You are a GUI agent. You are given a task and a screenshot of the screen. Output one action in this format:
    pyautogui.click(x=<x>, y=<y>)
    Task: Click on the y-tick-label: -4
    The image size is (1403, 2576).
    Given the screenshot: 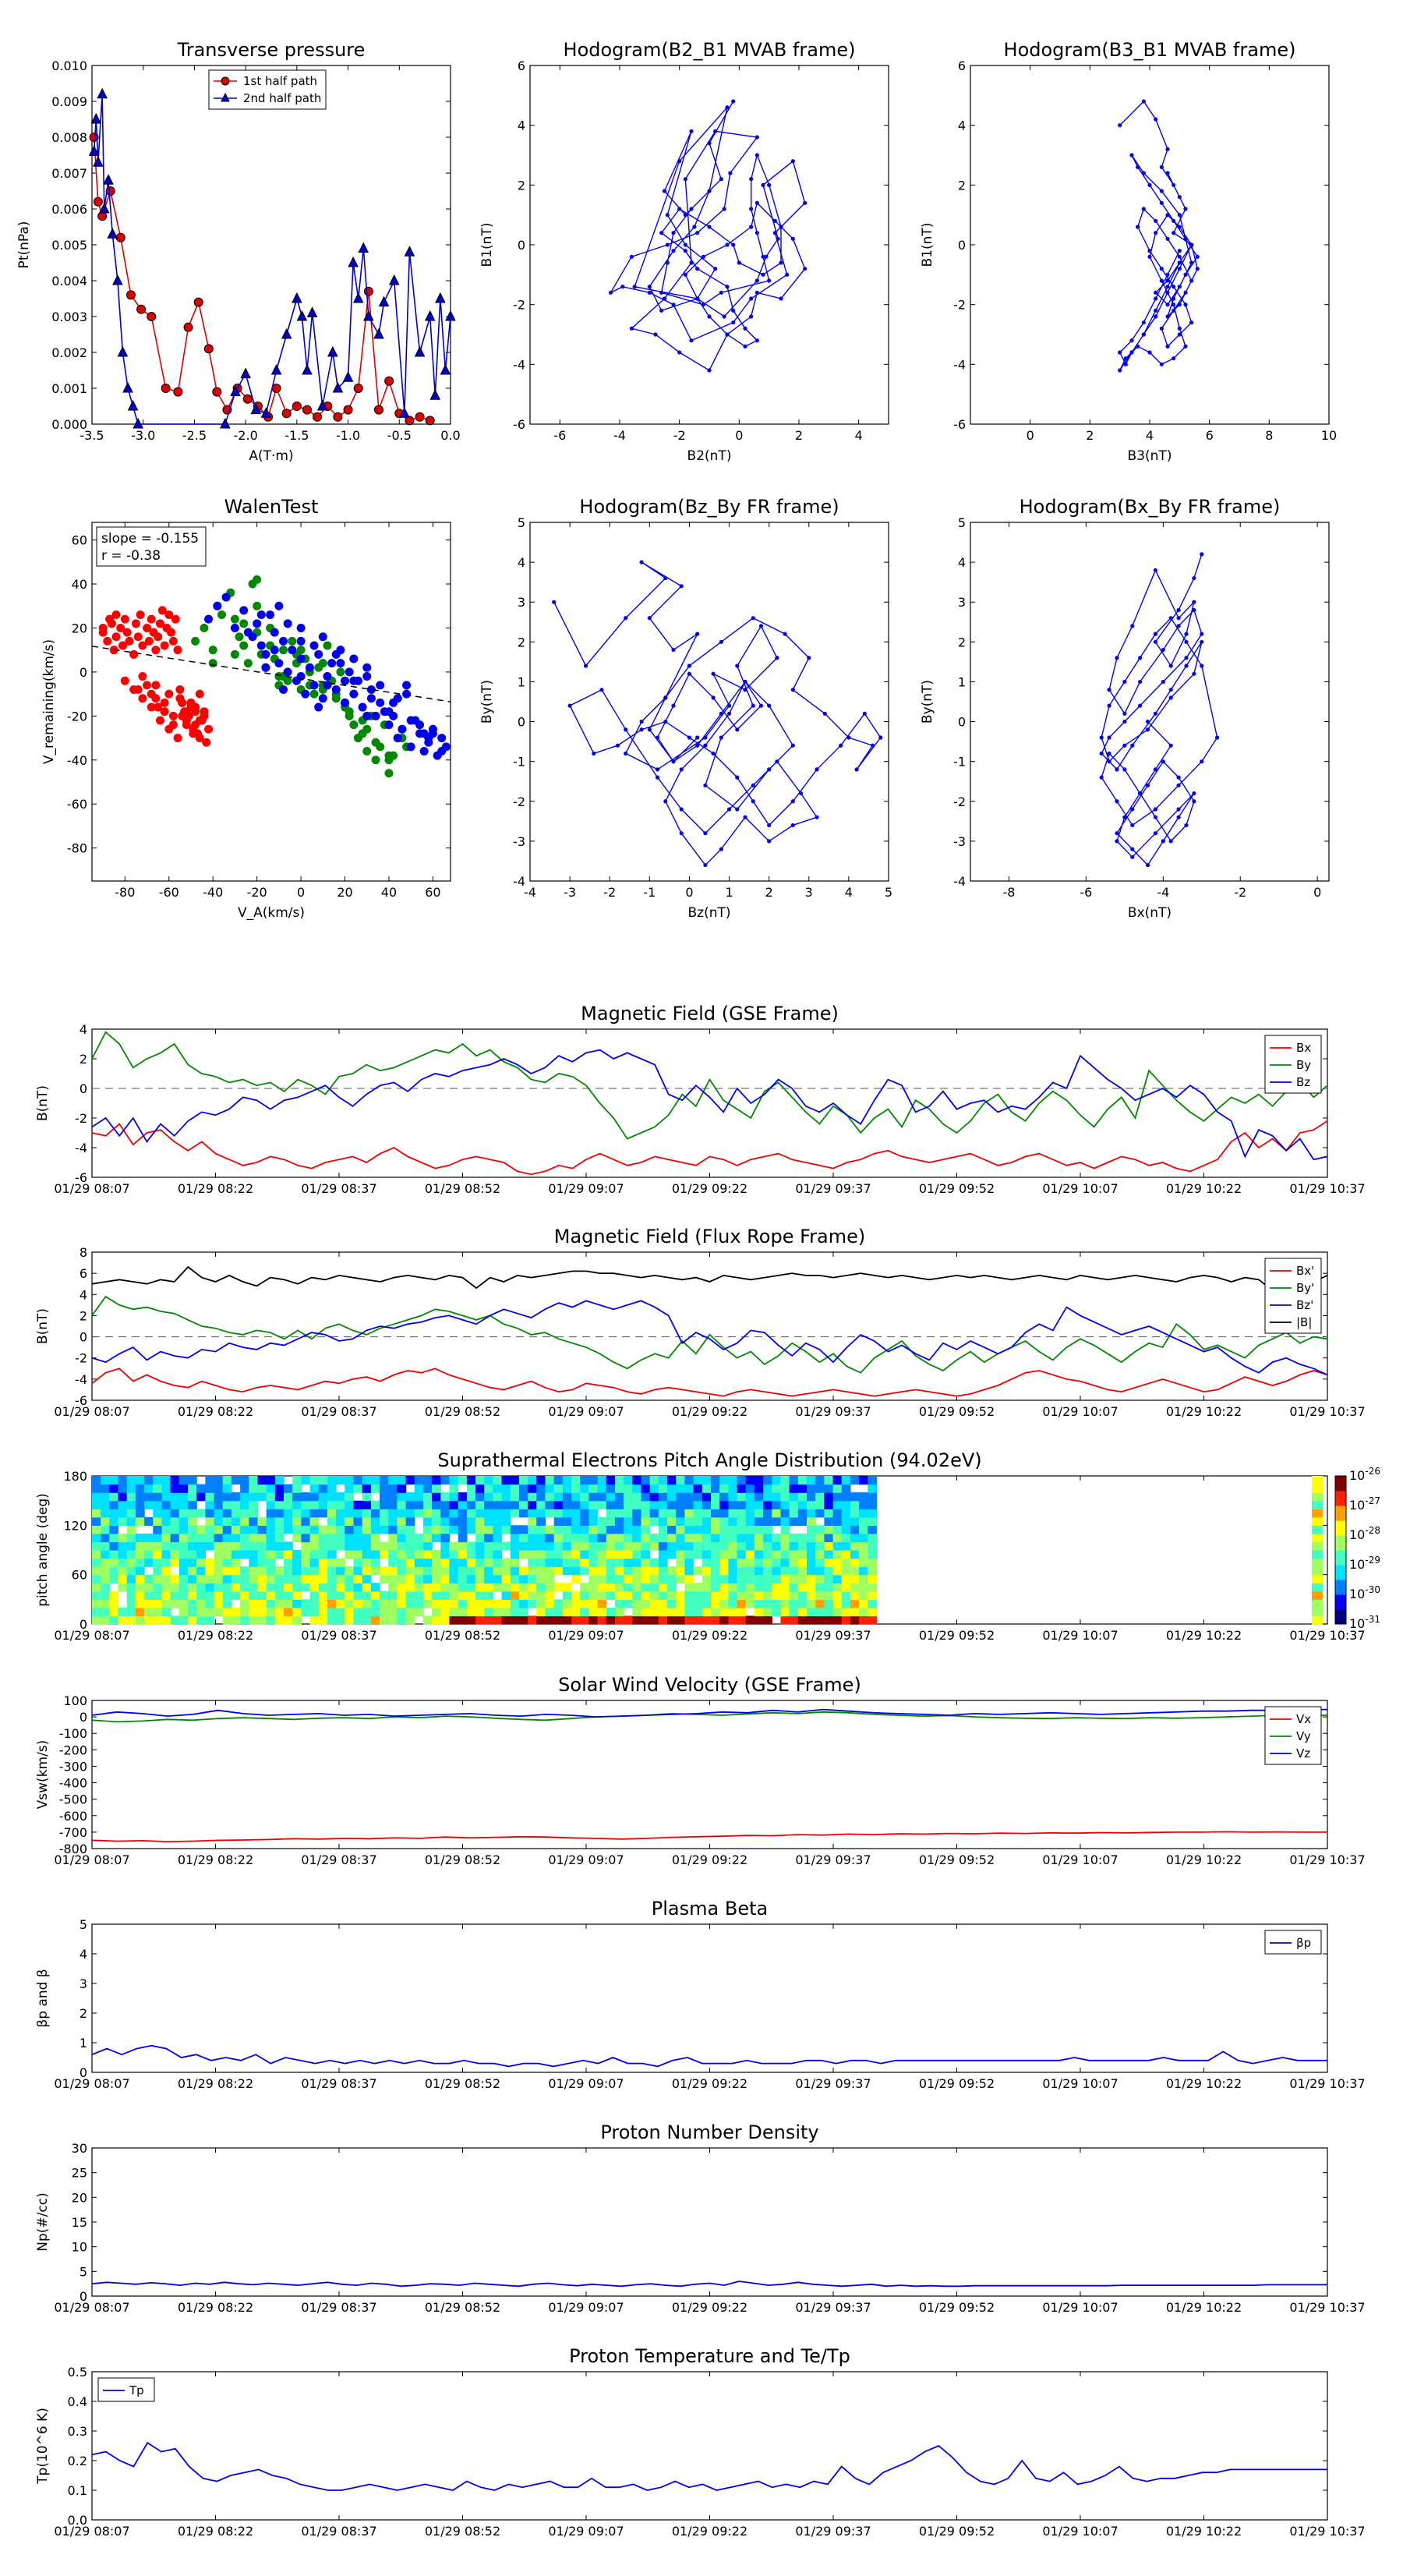 What is the action you would take?
    pyautogui.click(x=959, y=364)
    